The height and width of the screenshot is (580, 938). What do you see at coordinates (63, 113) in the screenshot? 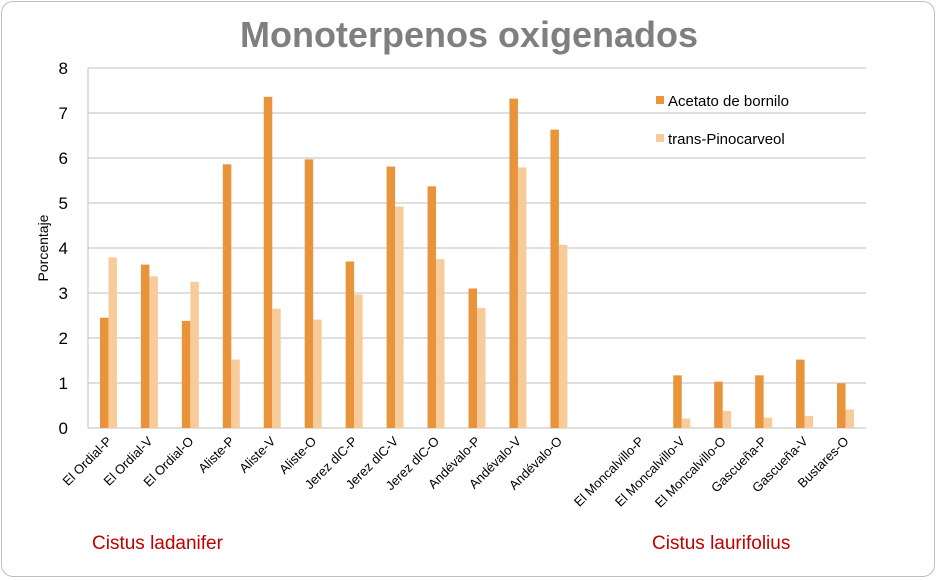
I see `y-tick-label: 7` at bounding box center [63, 113].